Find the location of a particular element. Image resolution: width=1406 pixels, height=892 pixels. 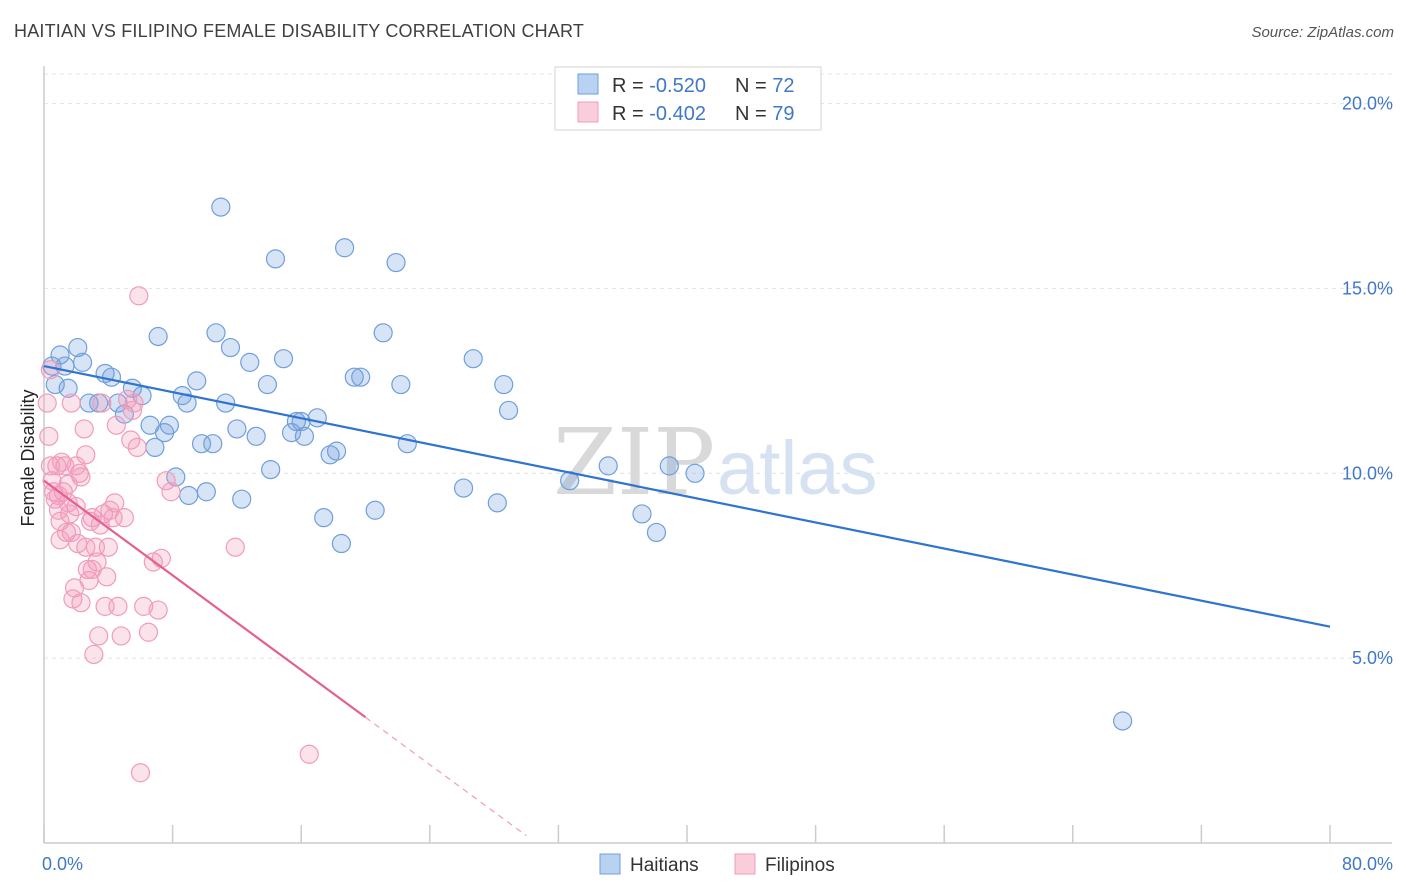

series-swatch-filipinos is located at coordinates (745, 864).